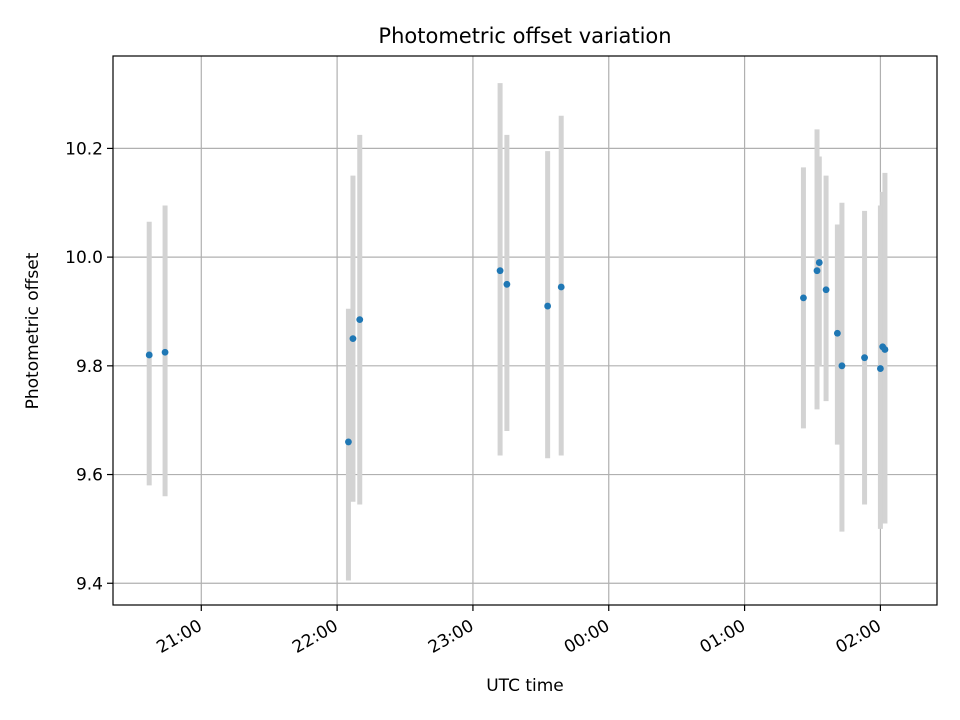 The width and height of the screenshot is (960, 720). Describe the element at coordinates (315, 637) in the screenshot. I see `x-tick-label: 22:00` at that location.